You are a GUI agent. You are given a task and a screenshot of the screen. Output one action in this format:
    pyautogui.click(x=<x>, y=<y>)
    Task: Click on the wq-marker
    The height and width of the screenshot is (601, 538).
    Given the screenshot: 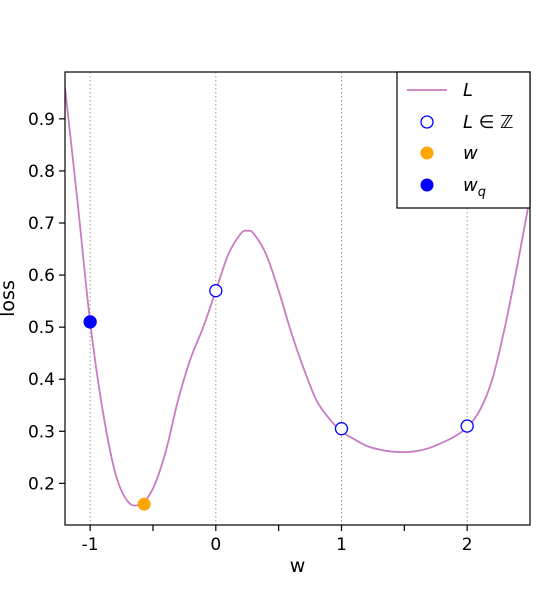 What is the action you would take?
    pyautogui.click(x=90, y=322)
    